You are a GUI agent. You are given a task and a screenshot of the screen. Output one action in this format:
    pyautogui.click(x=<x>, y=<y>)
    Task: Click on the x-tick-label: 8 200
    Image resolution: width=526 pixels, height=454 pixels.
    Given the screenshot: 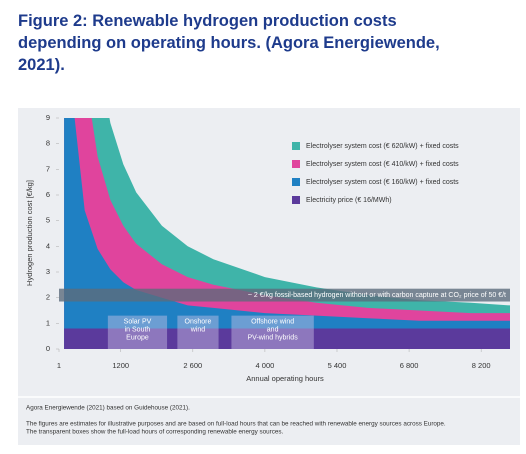 What is the action you would take?
    pyautogui.click(x=481, y=365)
    